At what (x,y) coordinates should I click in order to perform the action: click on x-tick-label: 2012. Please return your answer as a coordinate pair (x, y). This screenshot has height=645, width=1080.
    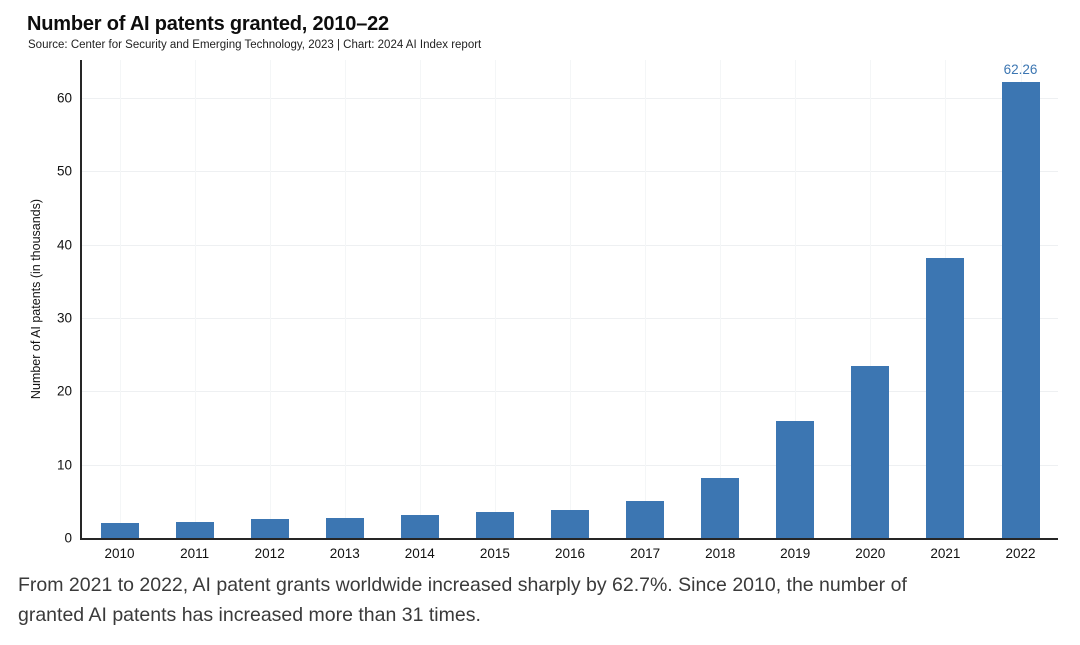
    Looking at the image, I should click on (269, 553).